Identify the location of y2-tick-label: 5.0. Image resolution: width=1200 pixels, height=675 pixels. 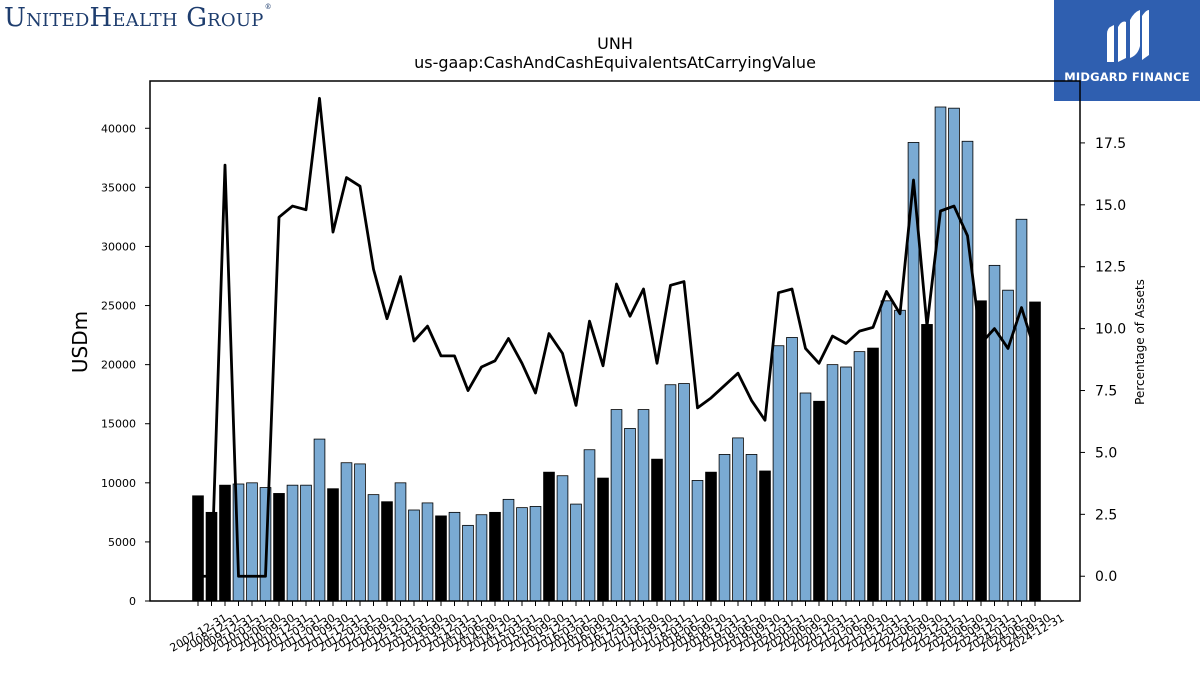
(1106, 453).